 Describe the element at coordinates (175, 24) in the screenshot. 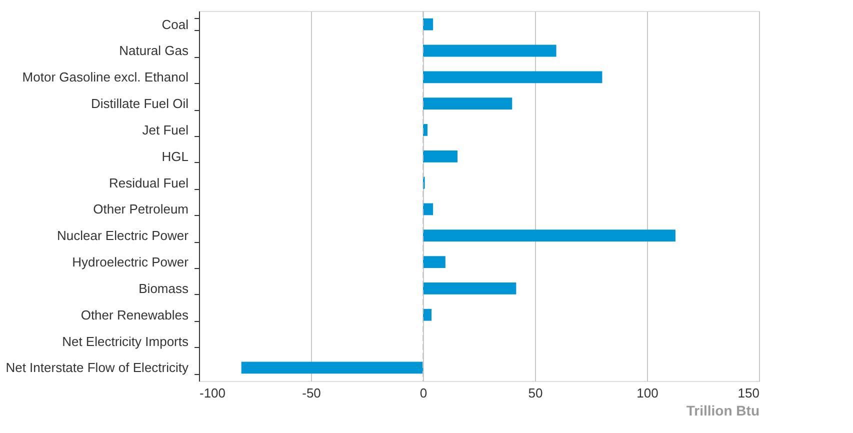

I see `y-tick-label: Coal` at that location.